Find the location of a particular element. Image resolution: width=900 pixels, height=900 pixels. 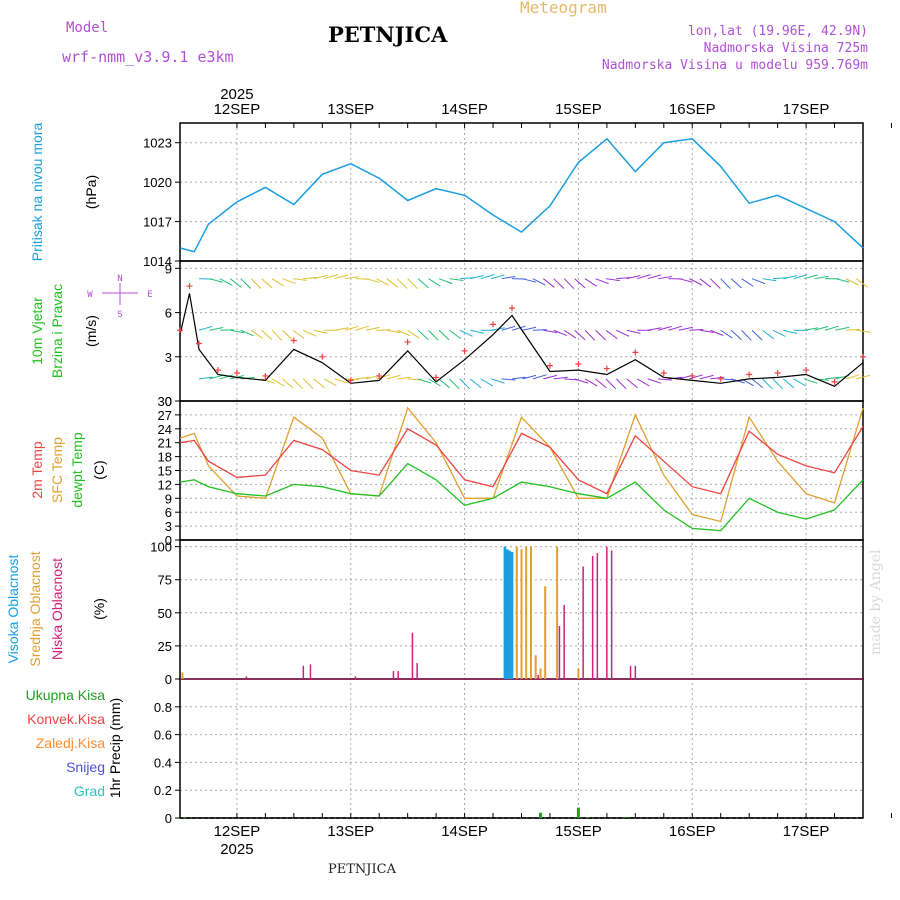

dewpt-line is located at coordinates (521, 497).